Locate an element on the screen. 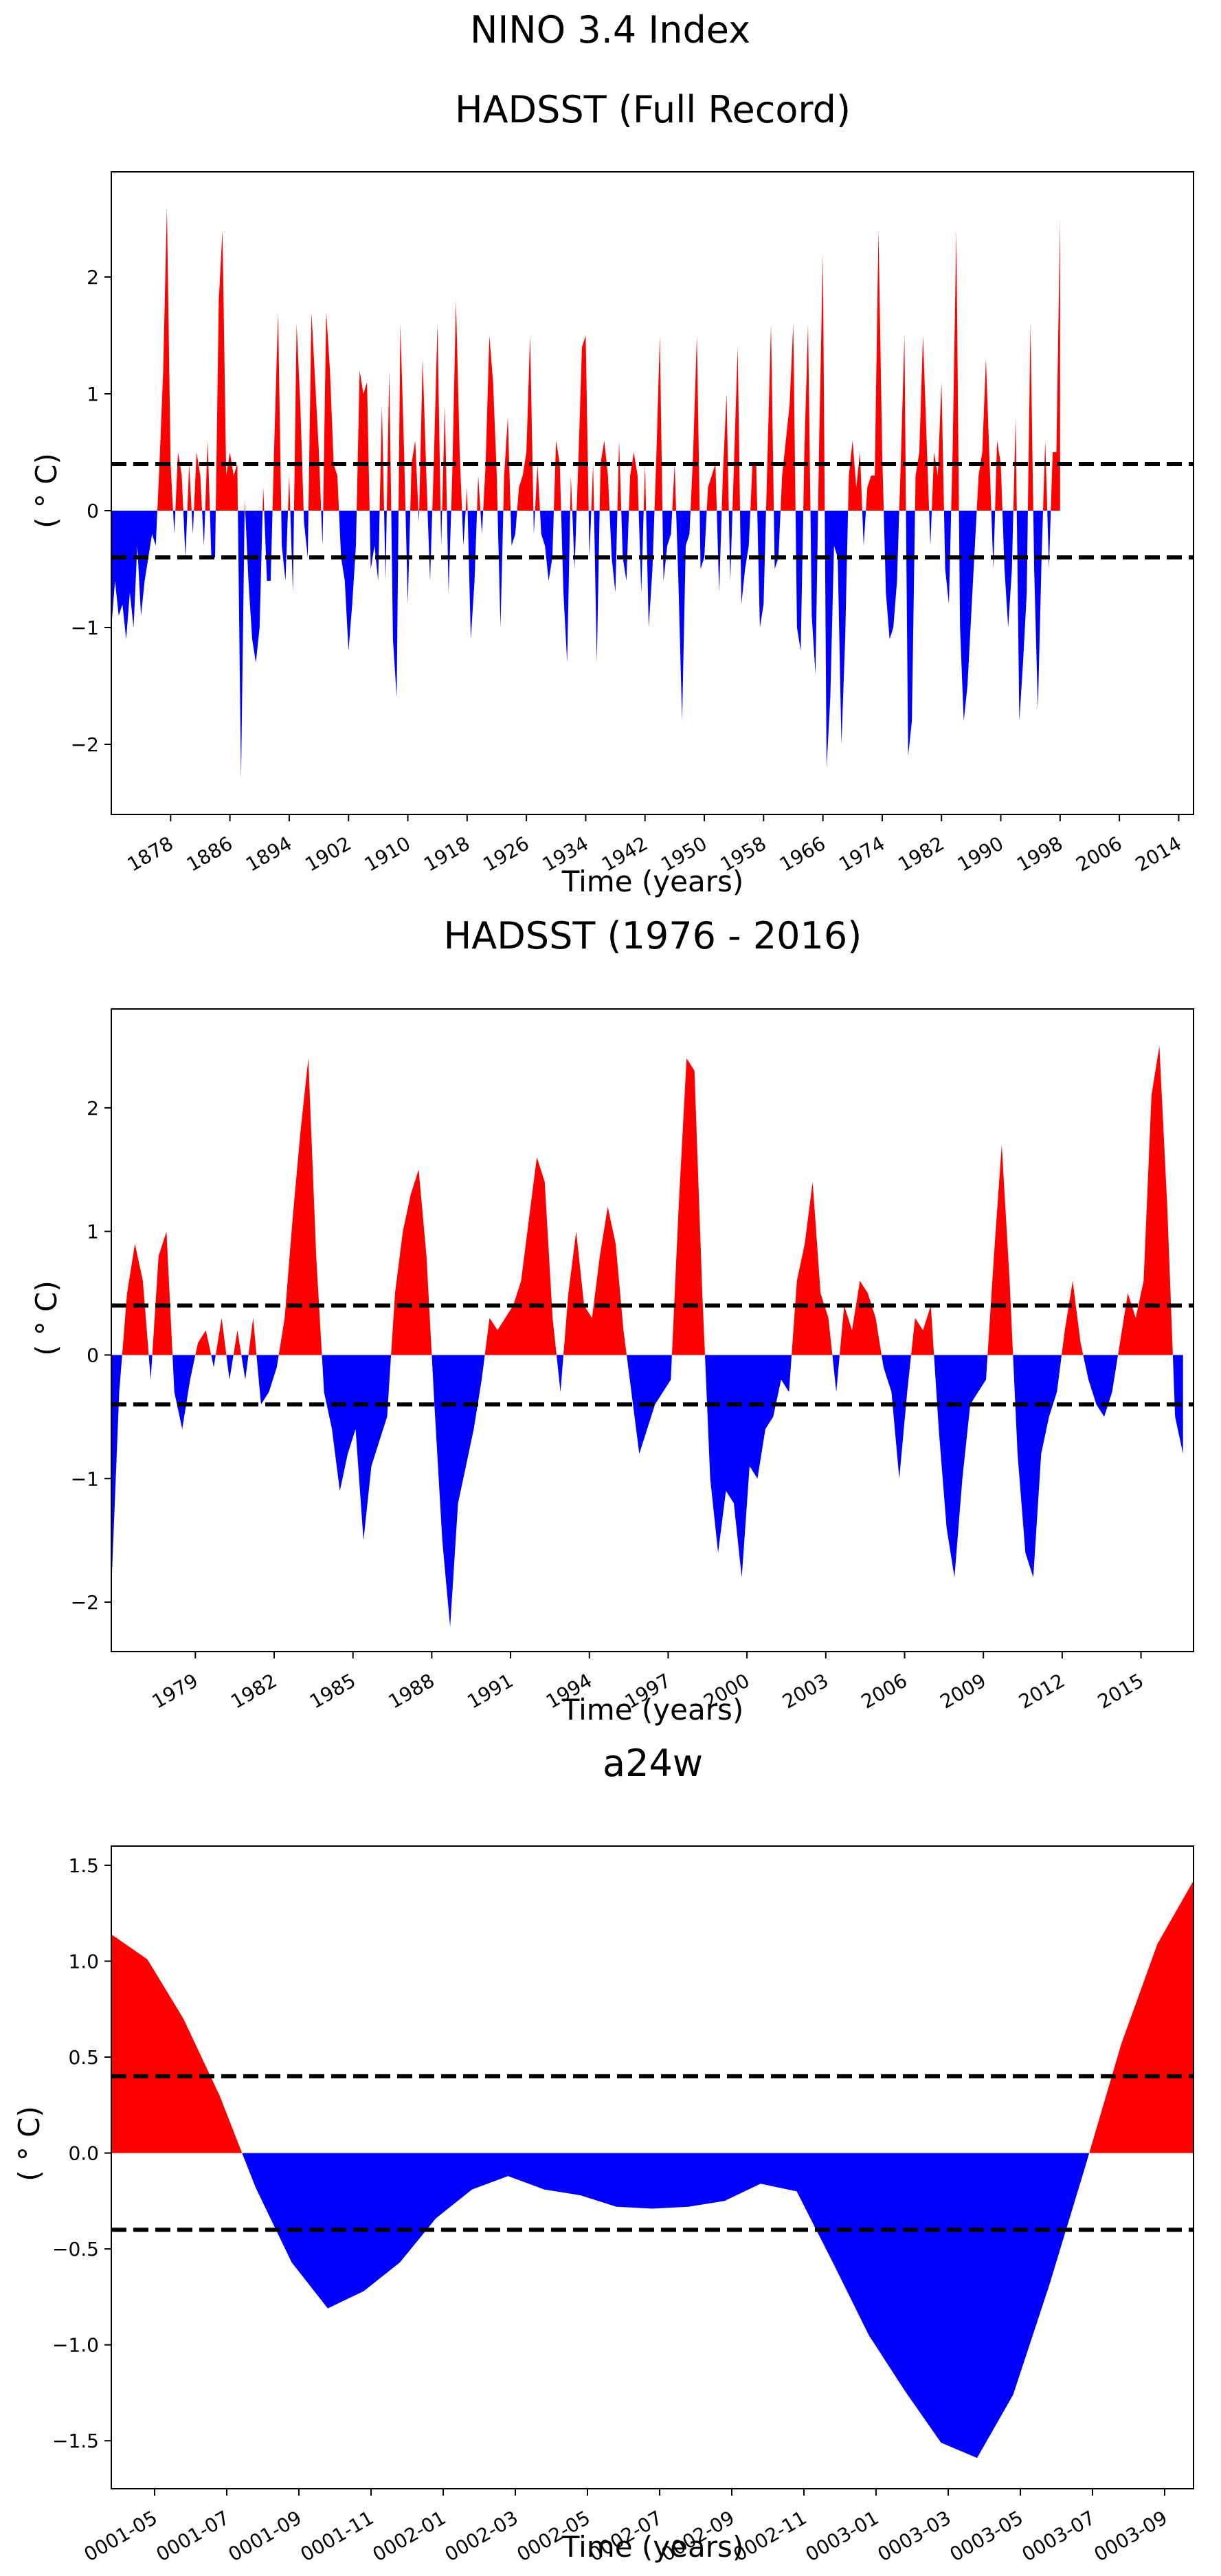 The width and height of the screenshot is (1221, 2576). y-tick-label: −1.5 is located at coordinates (75, 2441).